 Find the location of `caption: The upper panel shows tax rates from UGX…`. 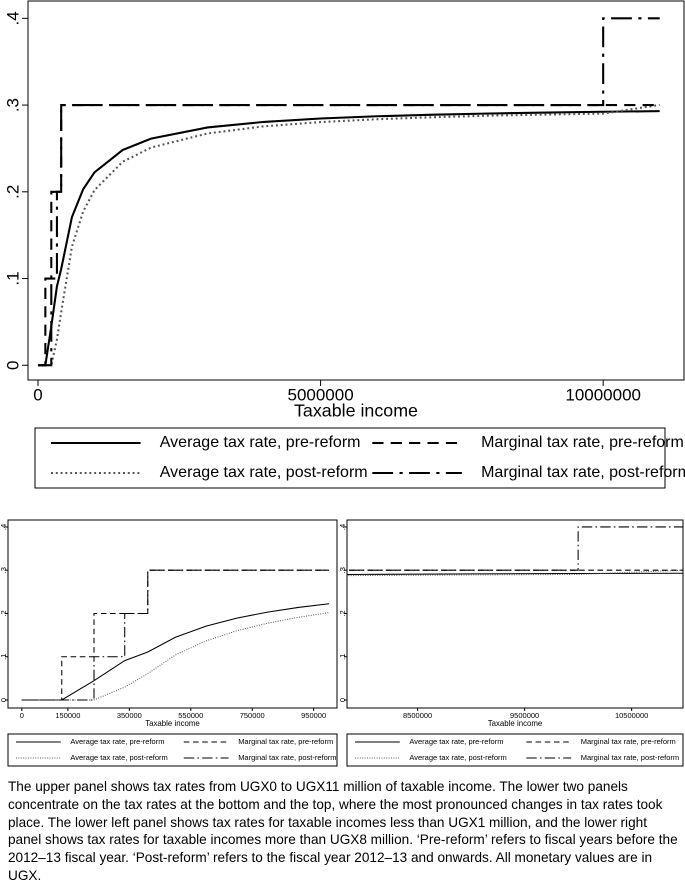

caption: The upper panel shows tax rates from UGX… is located at coordinates (343, 831).